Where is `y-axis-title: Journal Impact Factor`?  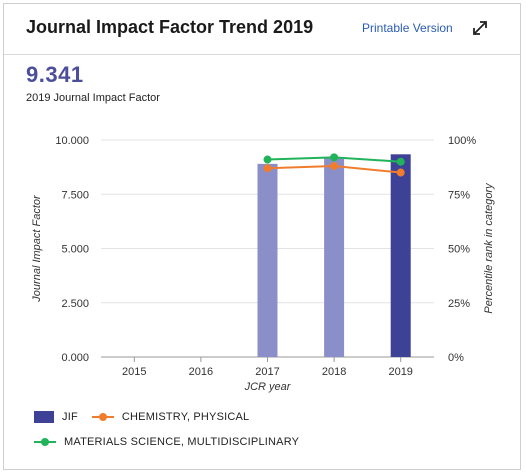 y-axis-title: Journal Impact Factor is located at coordinates (37, 248).